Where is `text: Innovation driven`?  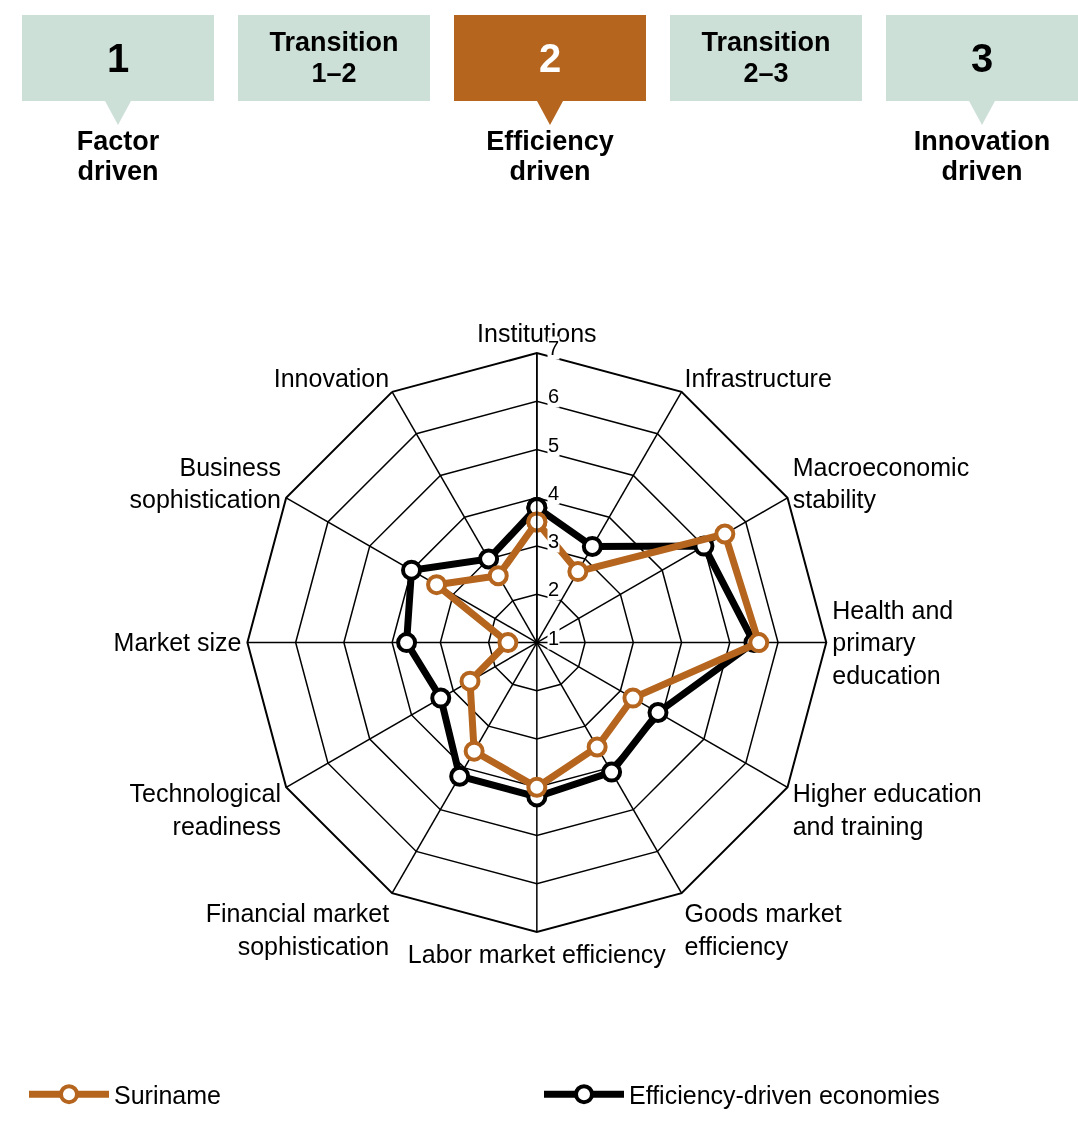 text: Innovation driven is located at coordinates (982, 156).